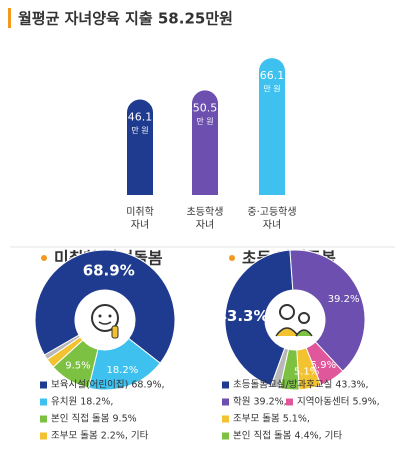 The image size is (405, 455). Describe the element at coordinates (271, 218) in the screenshot. I see `x-tick-label: 중·고등학생 자녀` at that location.